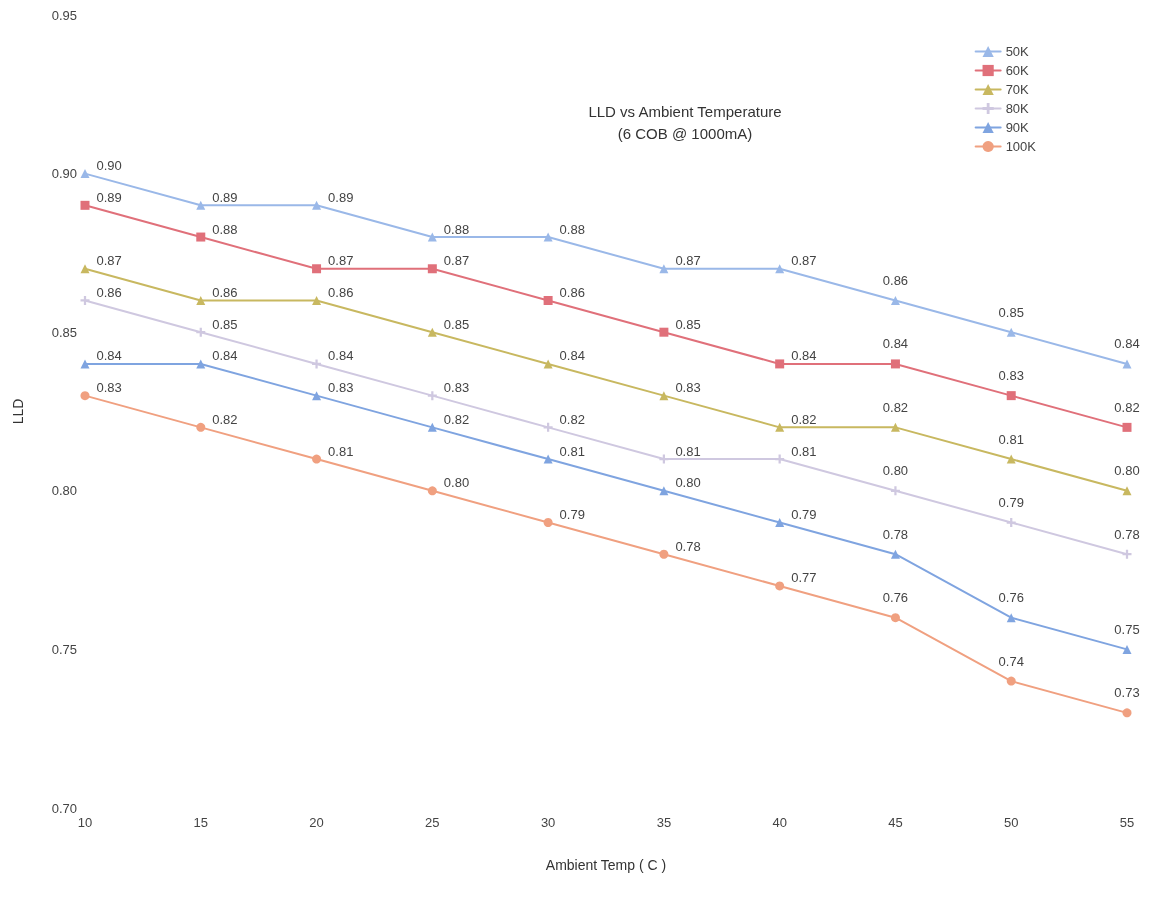  I want to click on x-tick-label: 50, so click(1011, 822).